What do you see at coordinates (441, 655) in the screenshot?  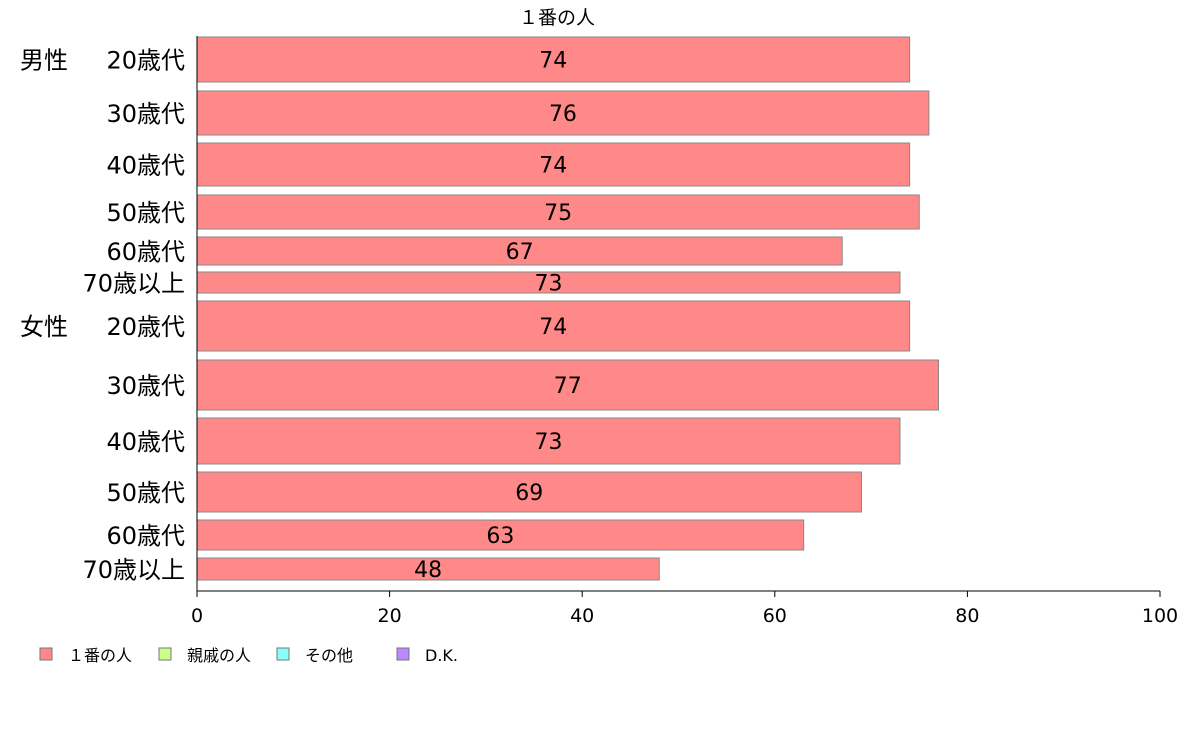 I see `legend-label: D.K.` at bounding box center [441, 655].